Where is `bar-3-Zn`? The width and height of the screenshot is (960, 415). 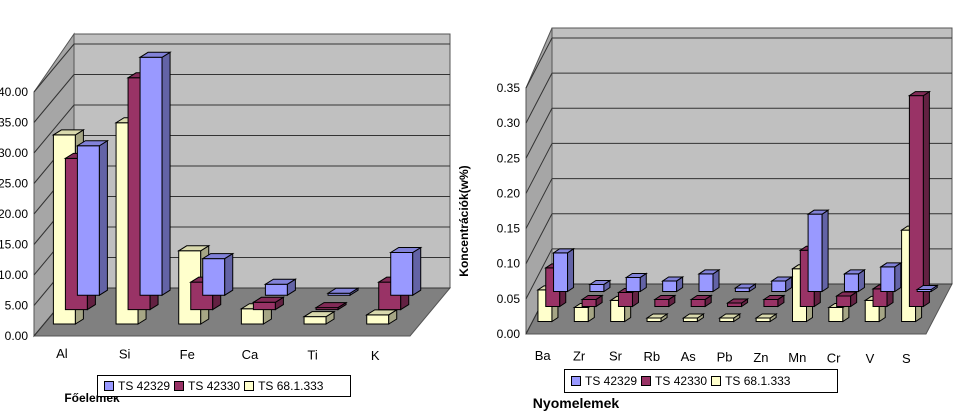 bar-3-Zn is located at coordinates (763, 319).